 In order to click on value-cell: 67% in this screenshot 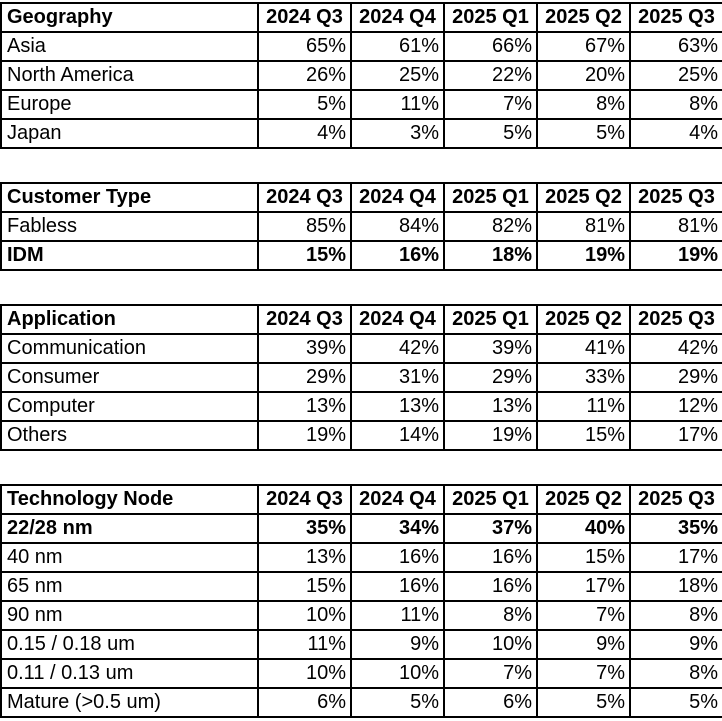, I will do `click(583, 46)`.